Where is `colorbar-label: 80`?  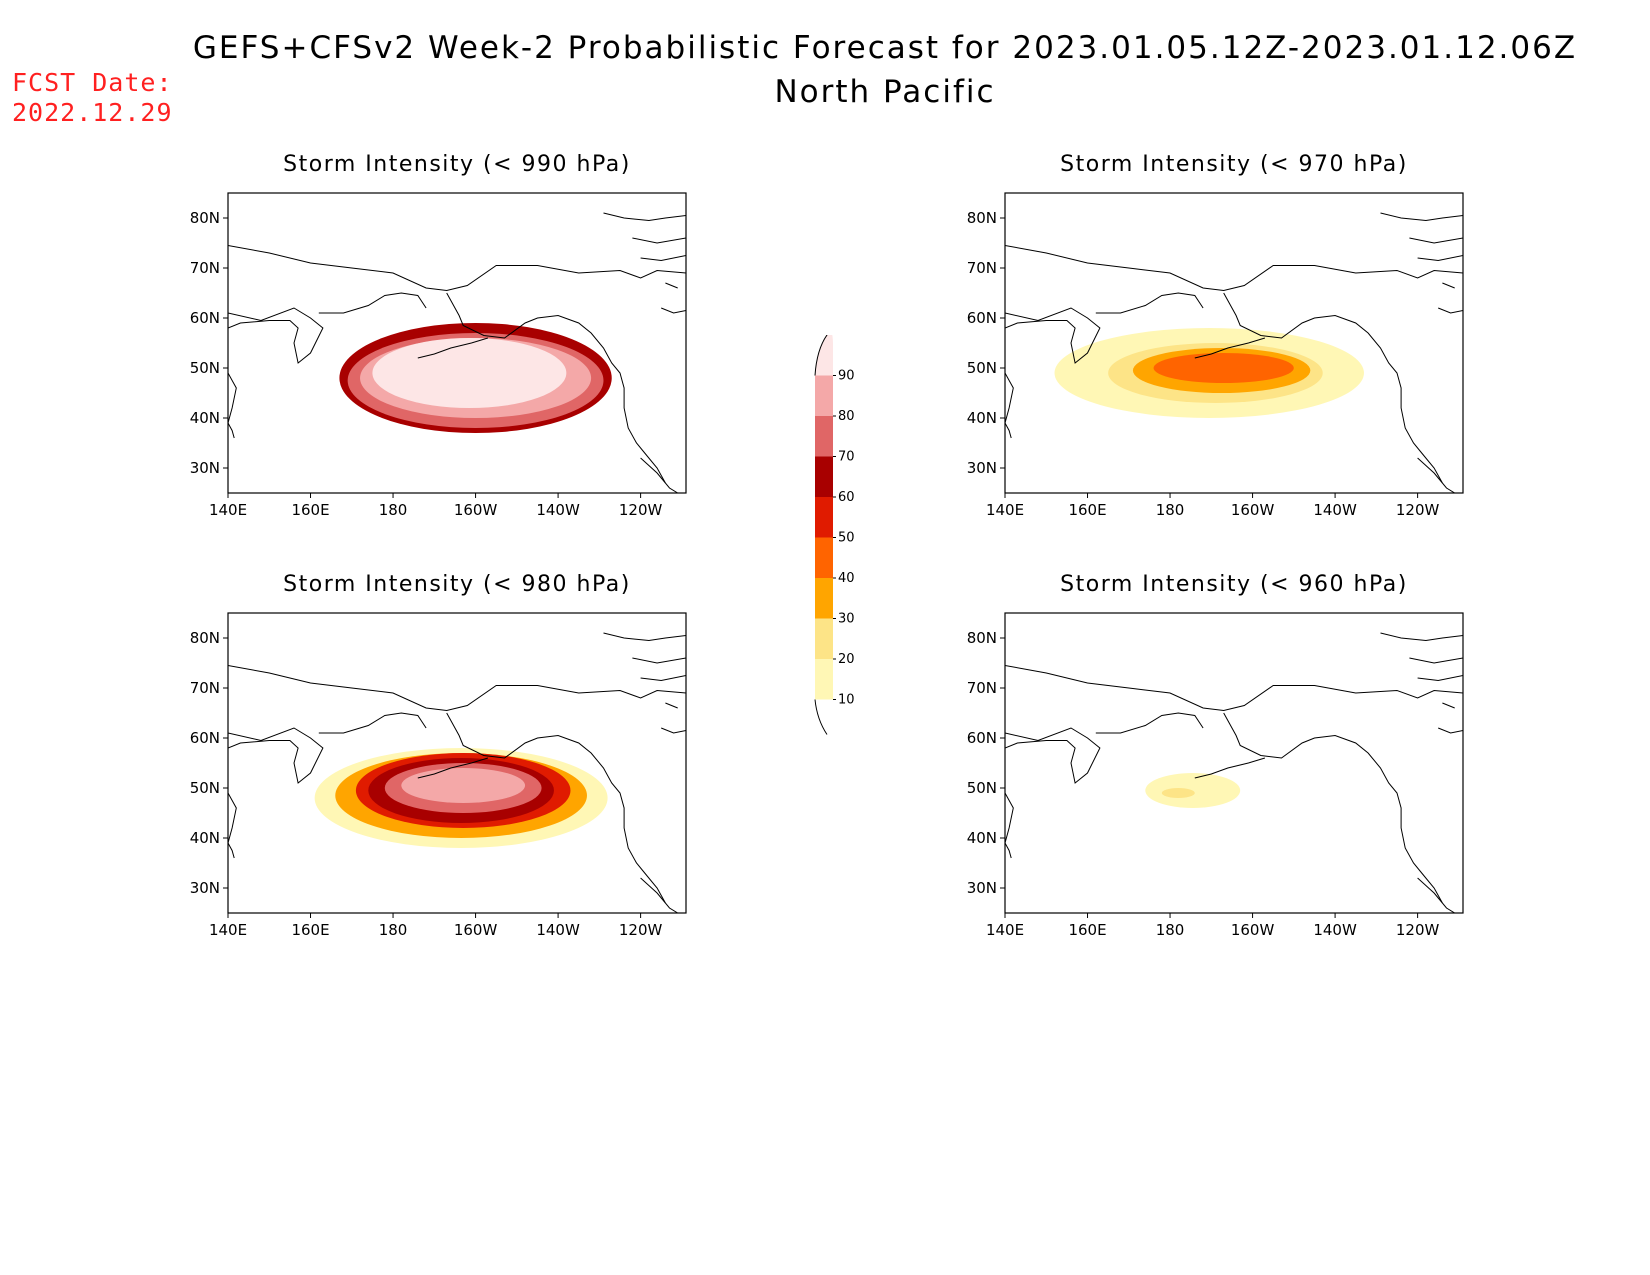 colorbar-label: 80 is located at coordinates (846, 416).